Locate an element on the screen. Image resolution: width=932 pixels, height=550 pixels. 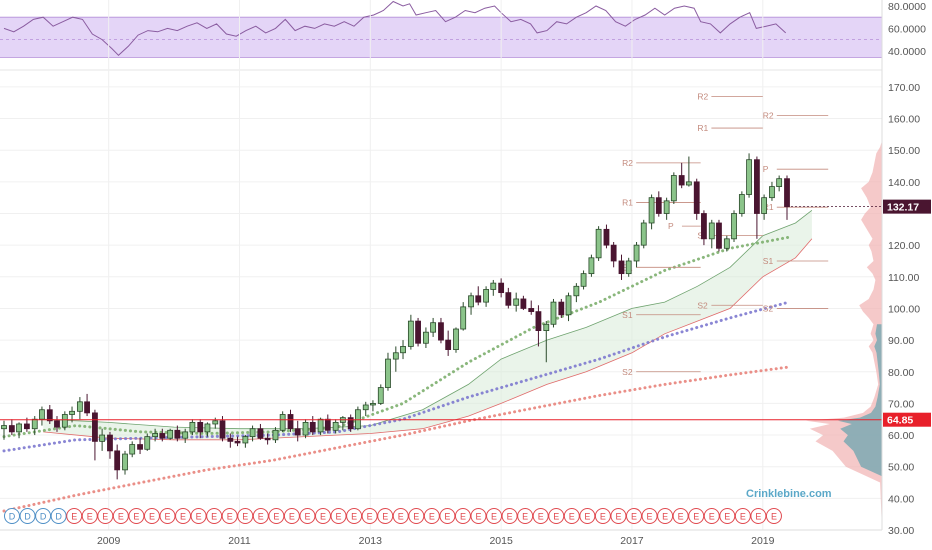
year-tick-label: 2009 is located at coordinates (109, 541).